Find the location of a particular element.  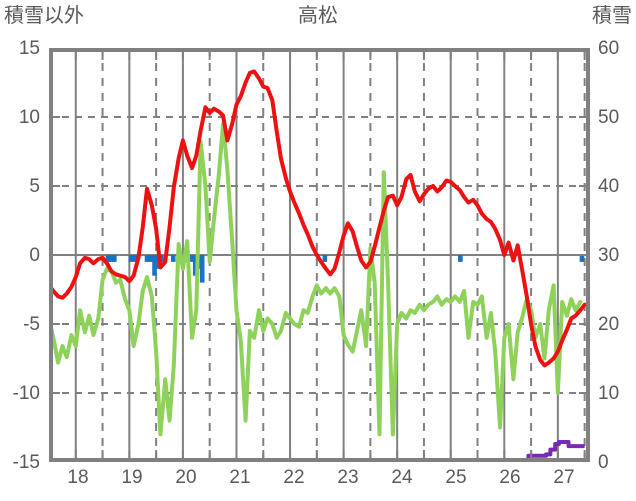

chart-title: 高松 is located at coordinates (318, 16).